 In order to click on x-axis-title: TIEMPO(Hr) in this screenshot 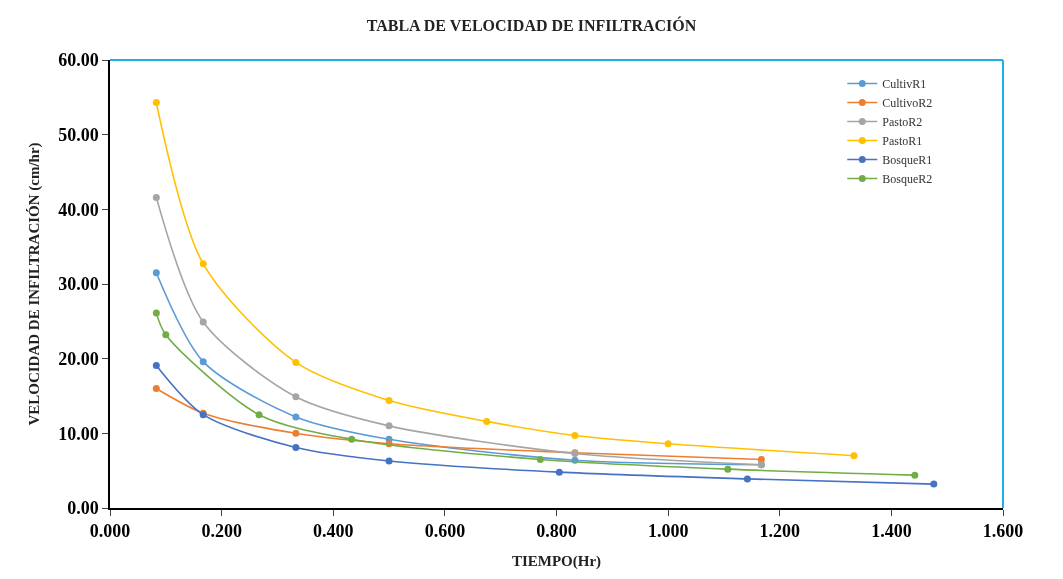, I will do `click(556, 561)`.